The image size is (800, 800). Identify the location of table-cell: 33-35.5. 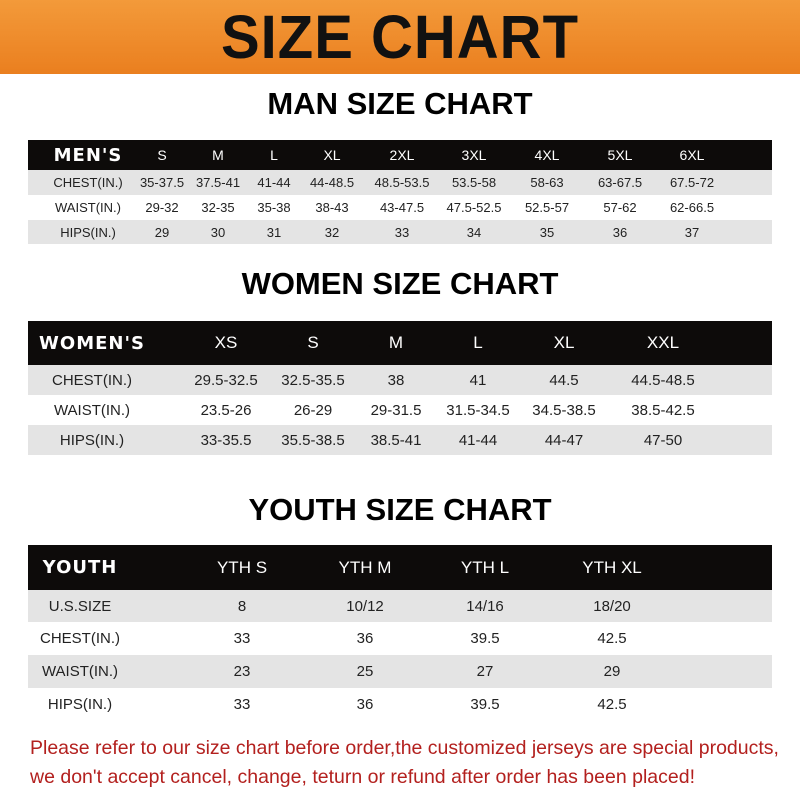
(226, 440).